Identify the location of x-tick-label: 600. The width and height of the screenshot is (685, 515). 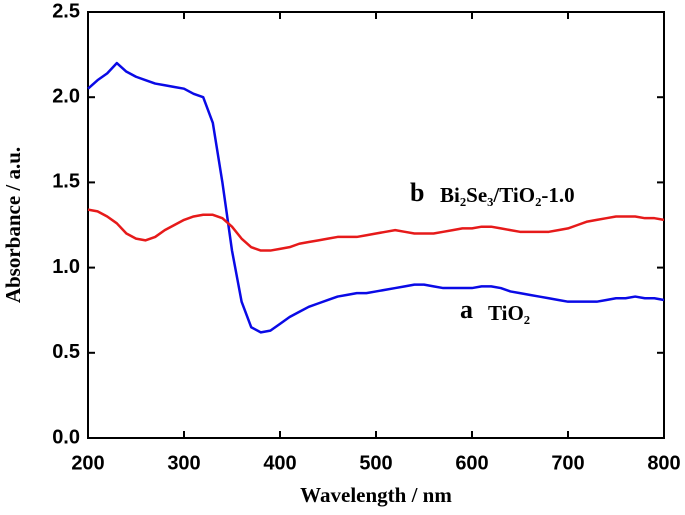
(471, 463).